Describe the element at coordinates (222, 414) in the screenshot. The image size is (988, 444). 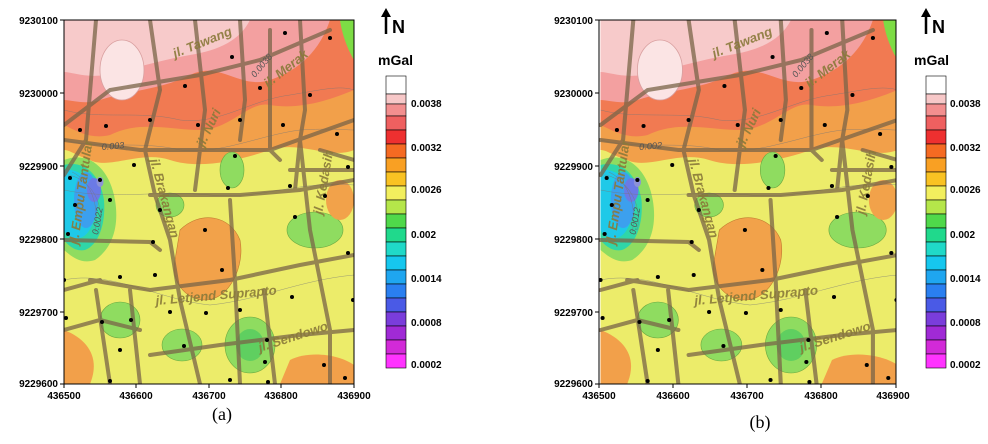
I see `panel-caption: (a)` at that location.